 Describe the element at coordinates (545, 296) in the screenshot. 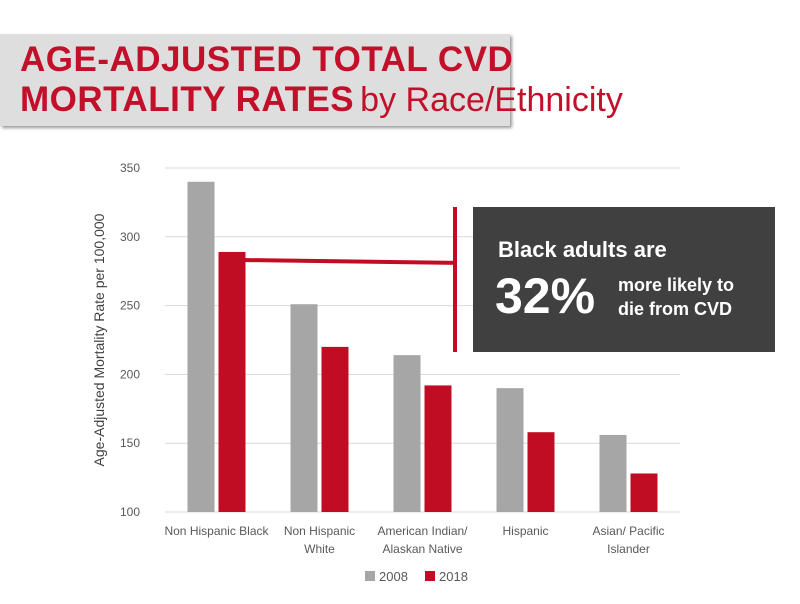

I see `callout-percent: 32%` at that location.